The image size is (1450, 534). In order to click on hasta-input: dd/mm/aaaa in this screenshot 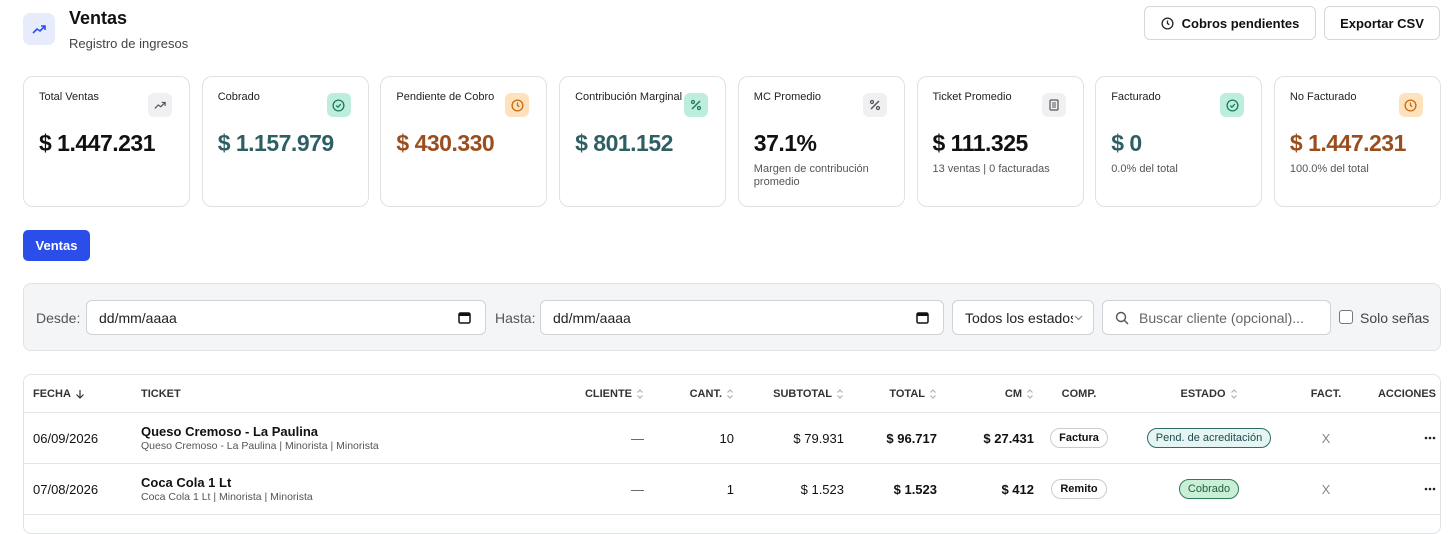, I will do `click(742, 317)`.